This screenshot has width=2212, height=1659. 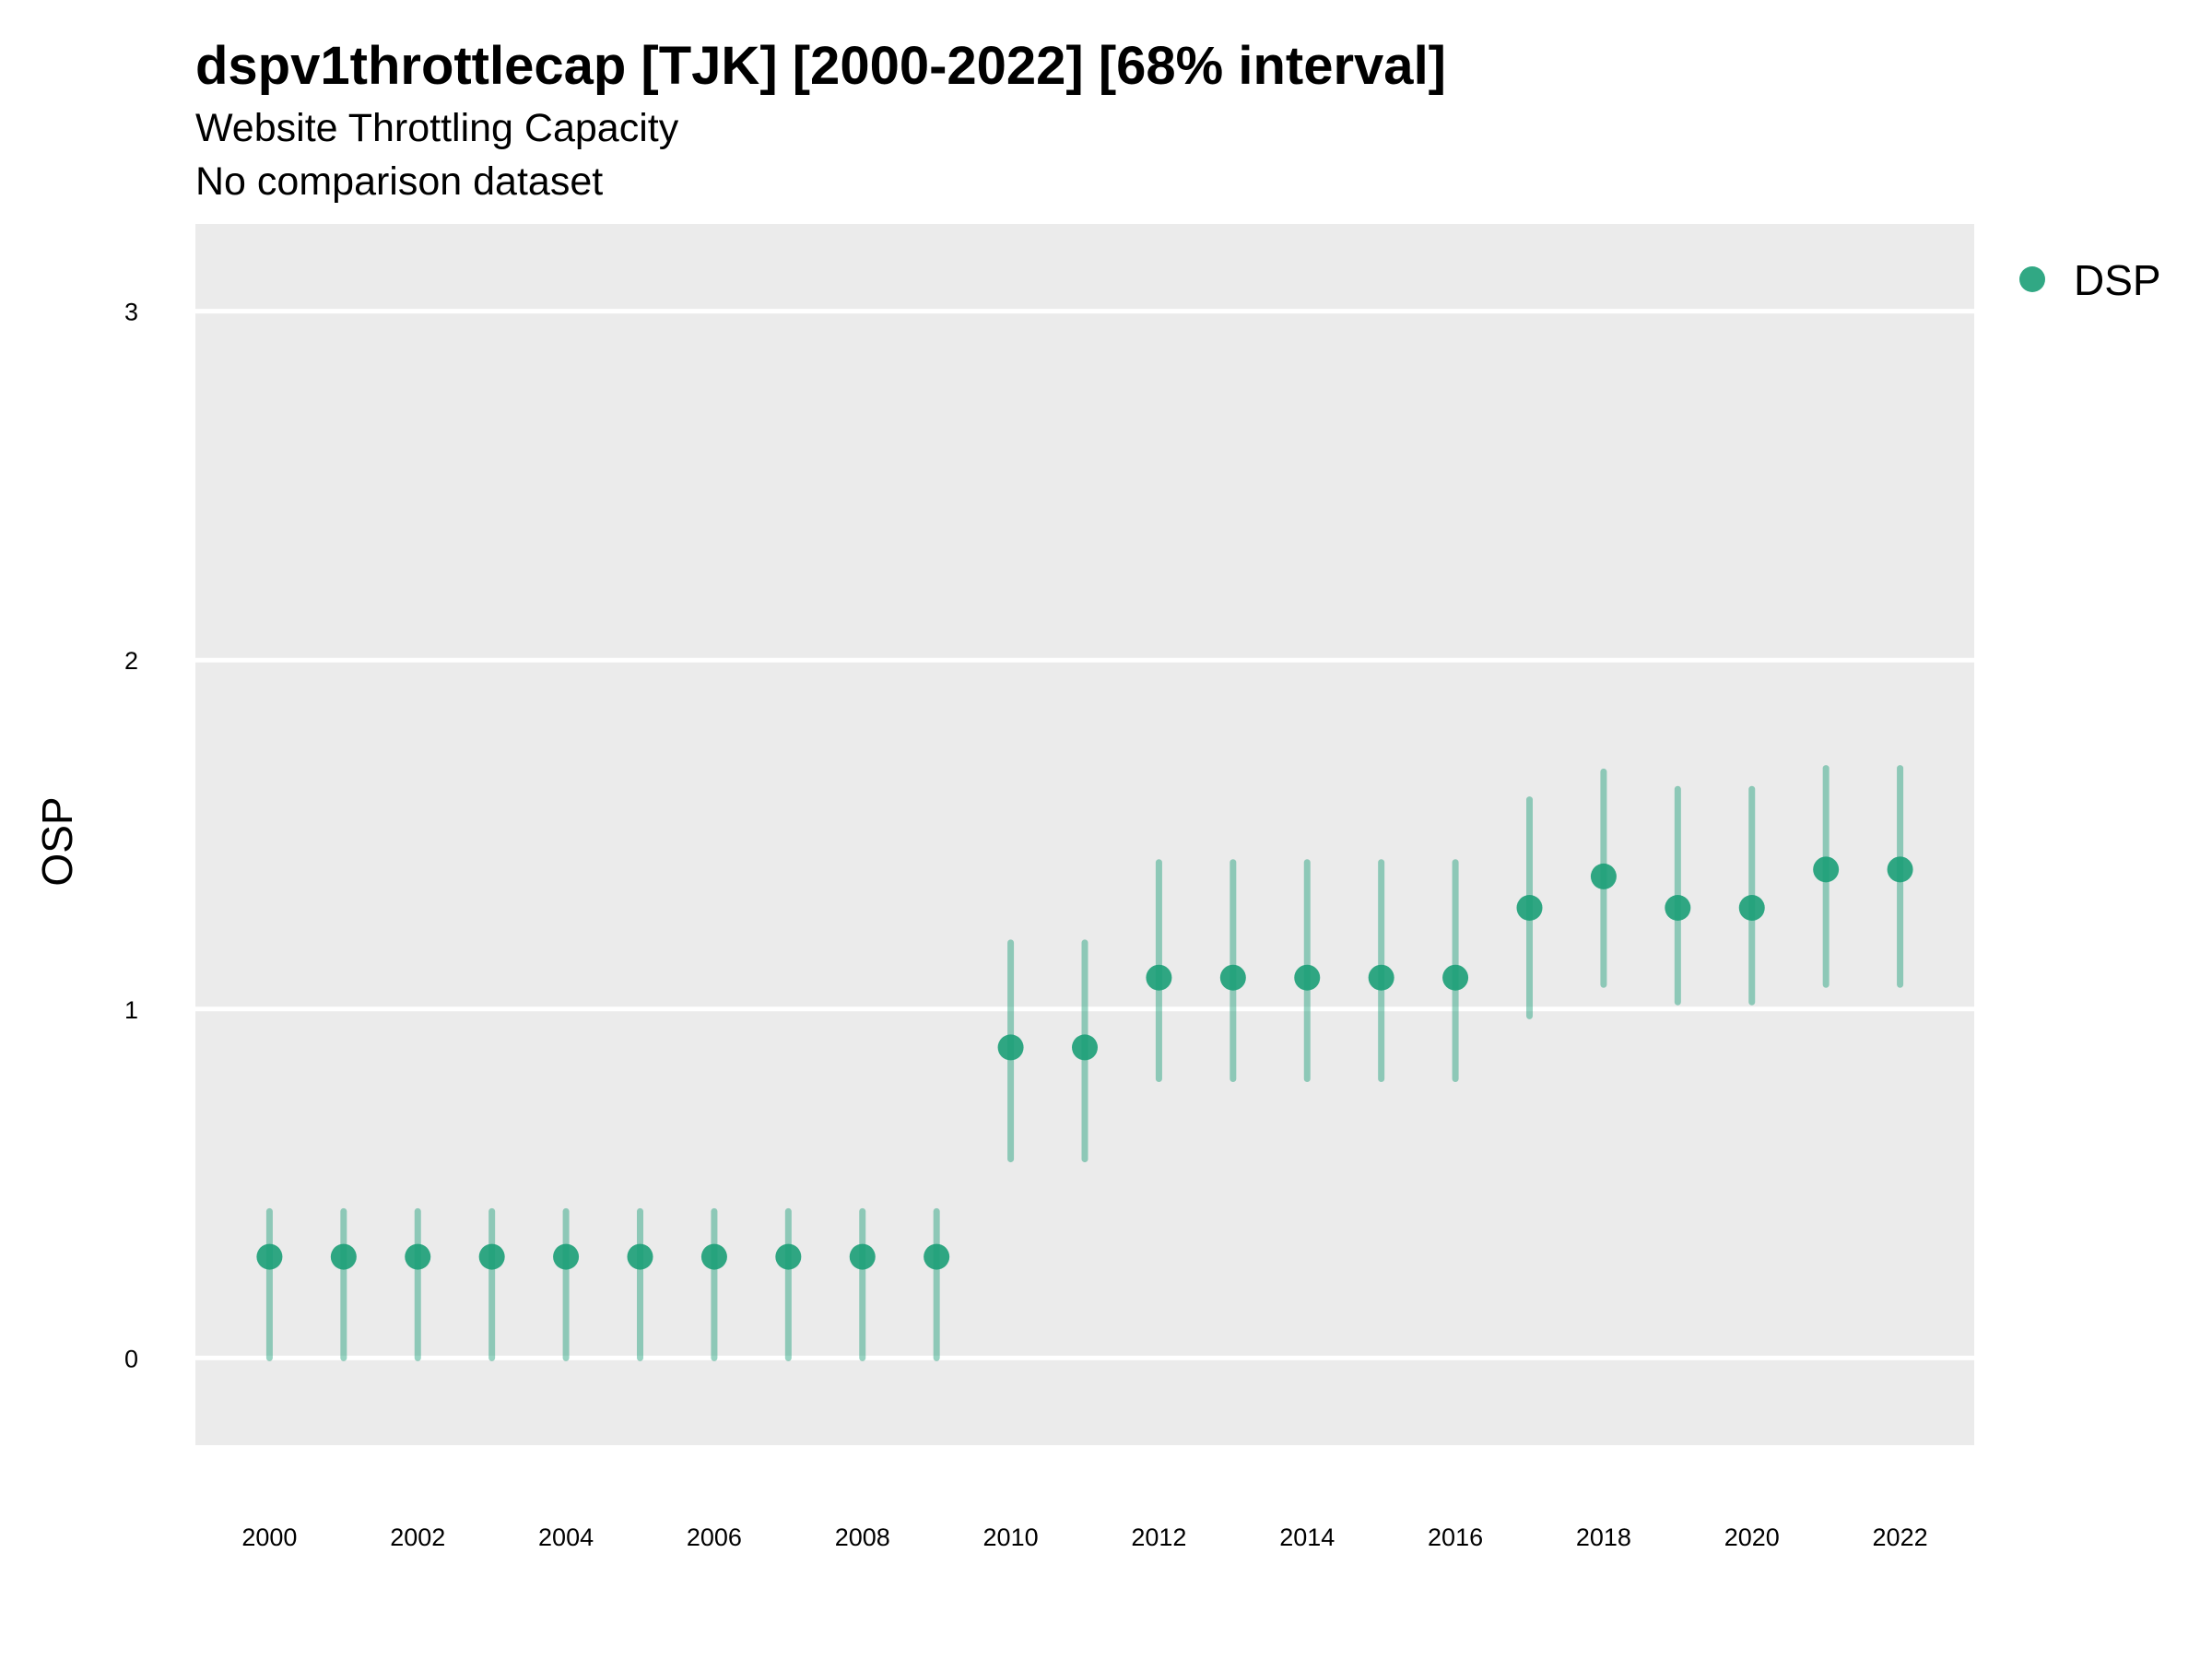 What do you see at coordinates (1232, 977) in the screenshot?
I see `data-point-2013` at bounding box center [1232, 977].